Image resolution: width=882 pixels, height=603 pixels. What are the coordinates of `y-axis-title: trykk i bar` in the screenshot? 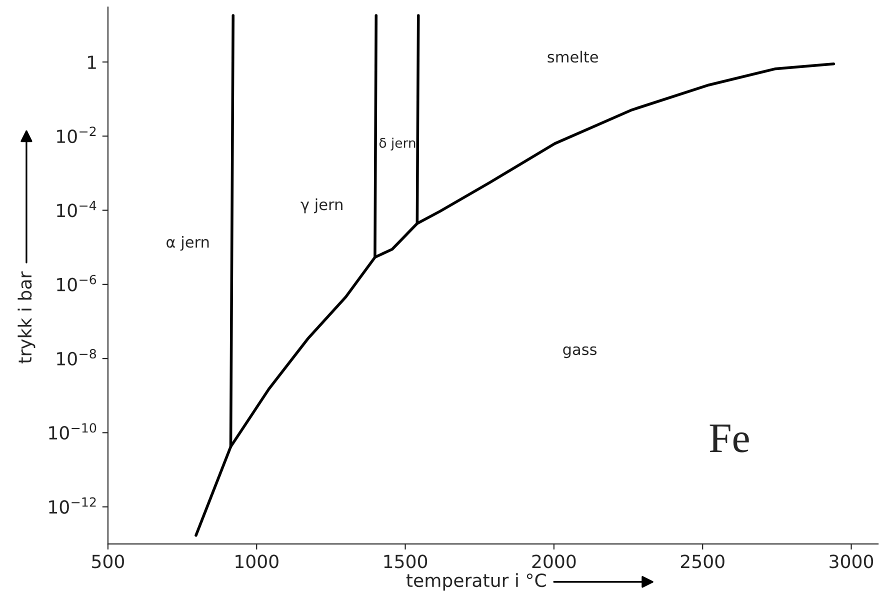 It's located at (27, 317).